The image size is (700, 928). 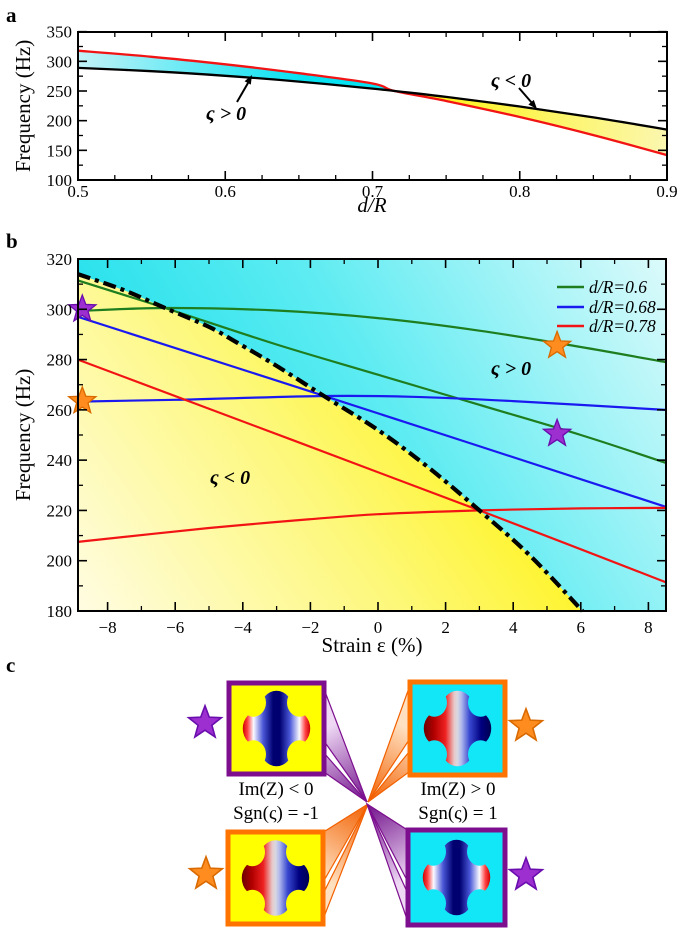 What do you see at coordinates (371, 402) in the screenshot?
I see `curve-d-R=0.68-flat-branch` at bounding box center [371, 402].